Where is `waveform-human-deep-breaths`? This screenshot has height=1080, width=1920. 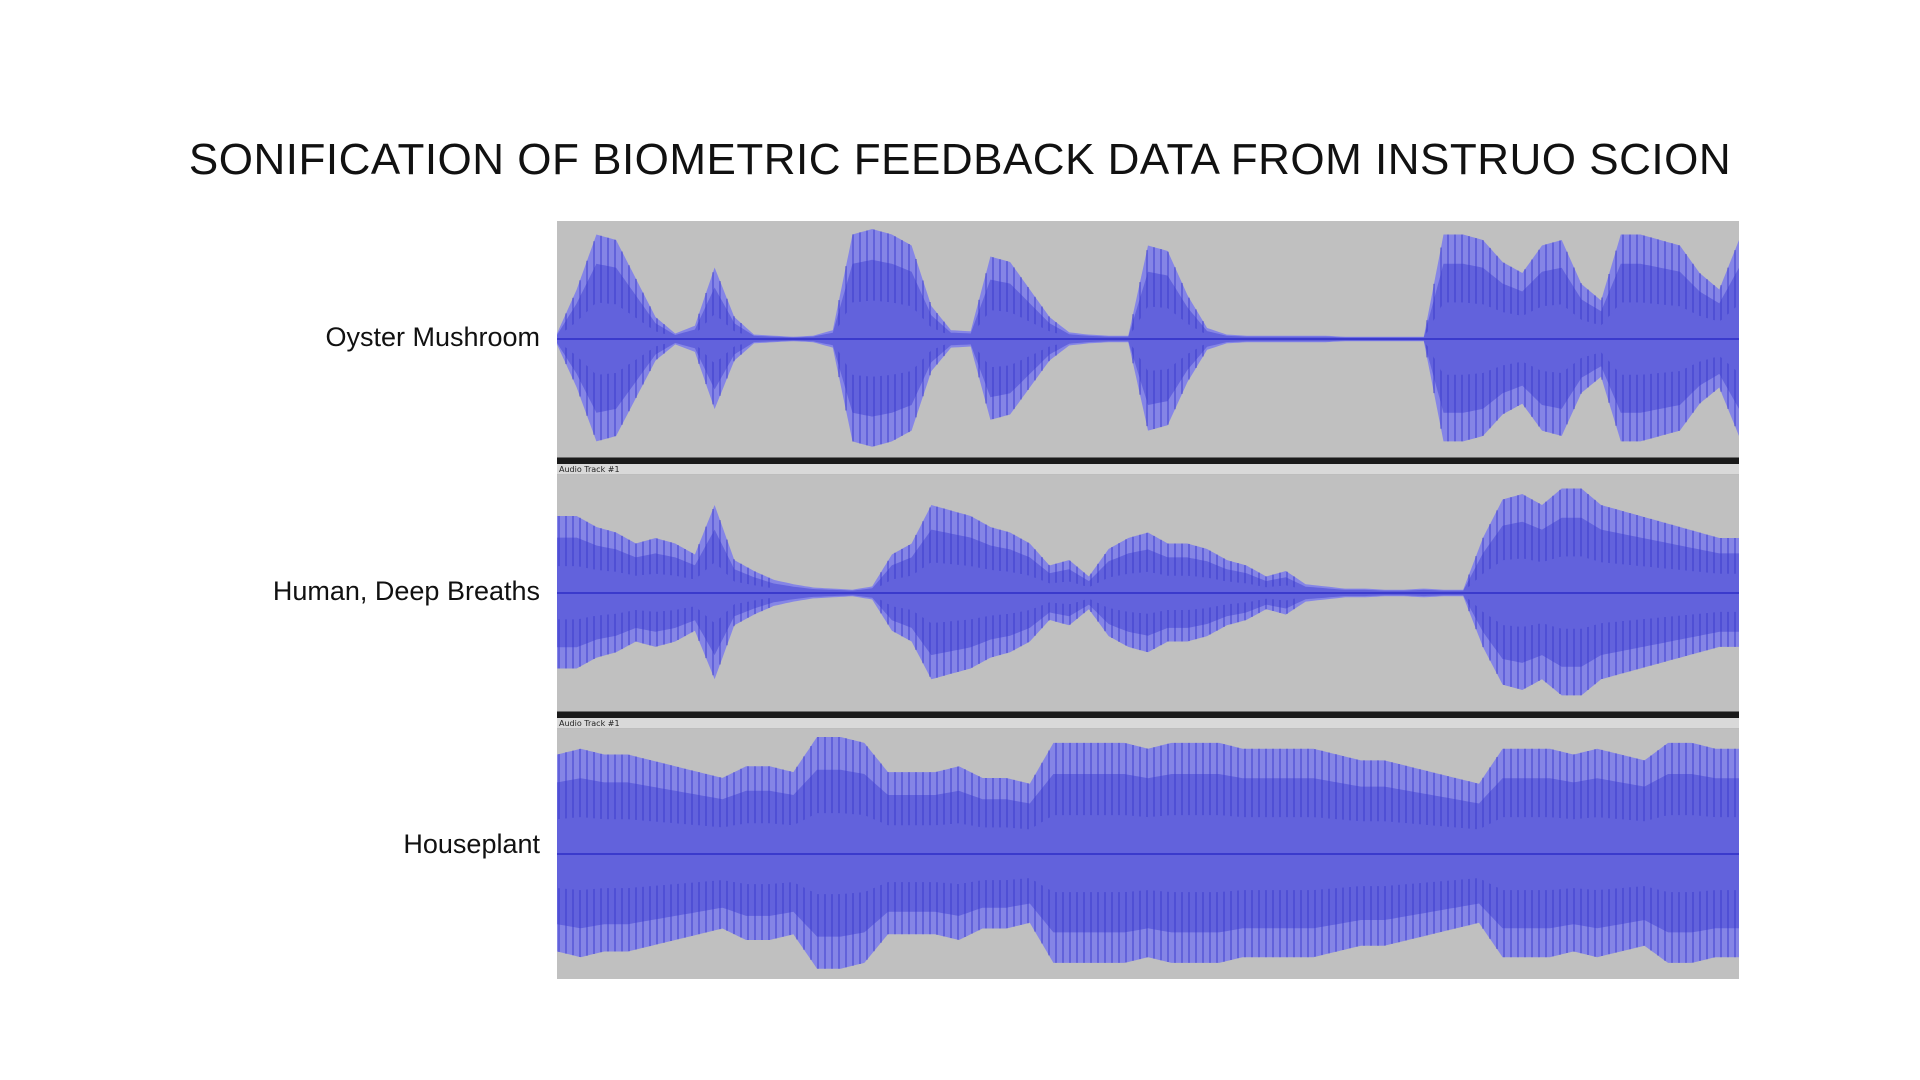
waveform-human-deep-breaths is located at coordinates (1148, 593).